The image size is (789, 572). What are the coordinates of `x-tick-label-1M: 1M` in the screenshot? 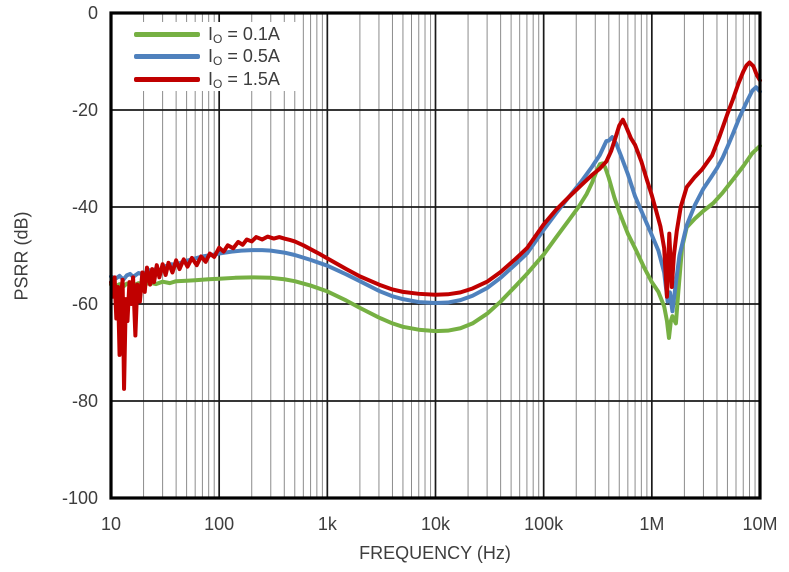 It's located at (652, 524).